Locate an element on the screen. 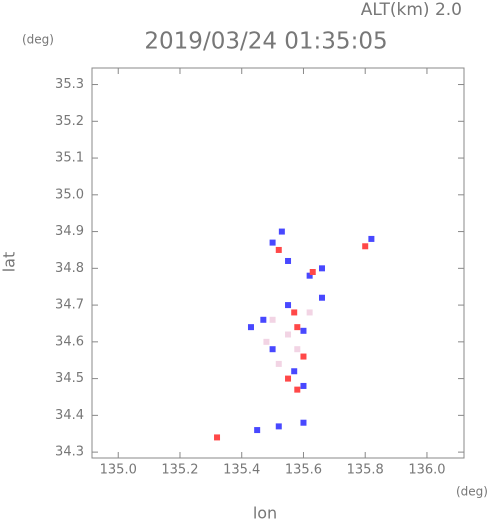  chart-title: 2019/03/24 01:35:05 is located at coordinates (265, 42).